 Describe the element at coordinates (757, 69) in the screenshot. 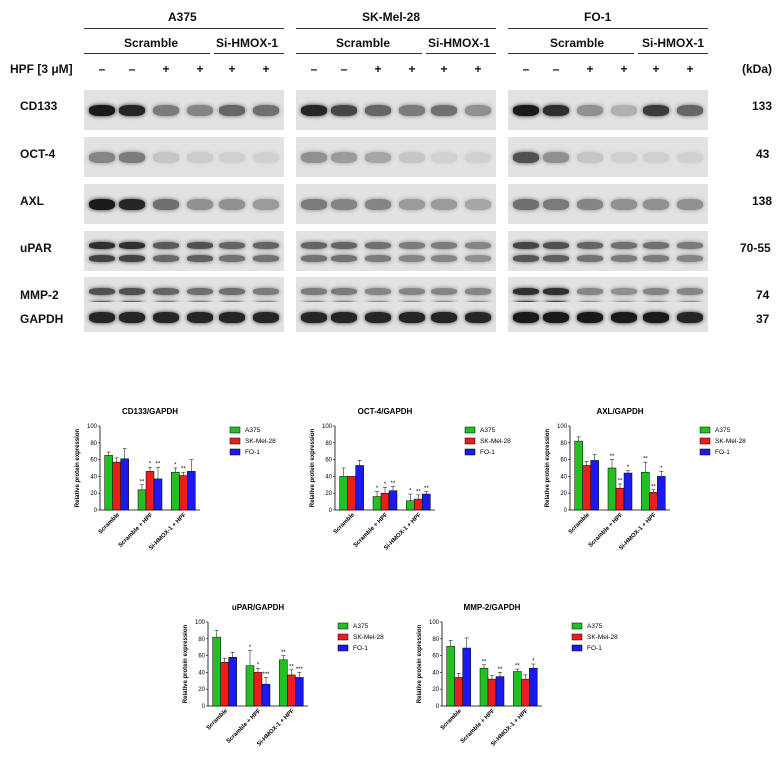

I see `kda-header: (kDa)` at that location.